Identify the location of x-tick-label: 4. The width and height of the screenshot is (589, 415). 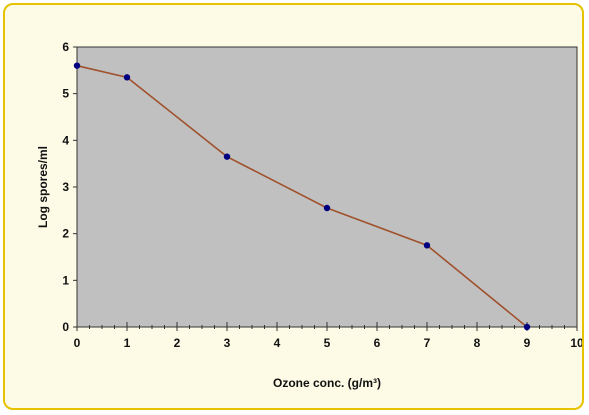
(277, 343).